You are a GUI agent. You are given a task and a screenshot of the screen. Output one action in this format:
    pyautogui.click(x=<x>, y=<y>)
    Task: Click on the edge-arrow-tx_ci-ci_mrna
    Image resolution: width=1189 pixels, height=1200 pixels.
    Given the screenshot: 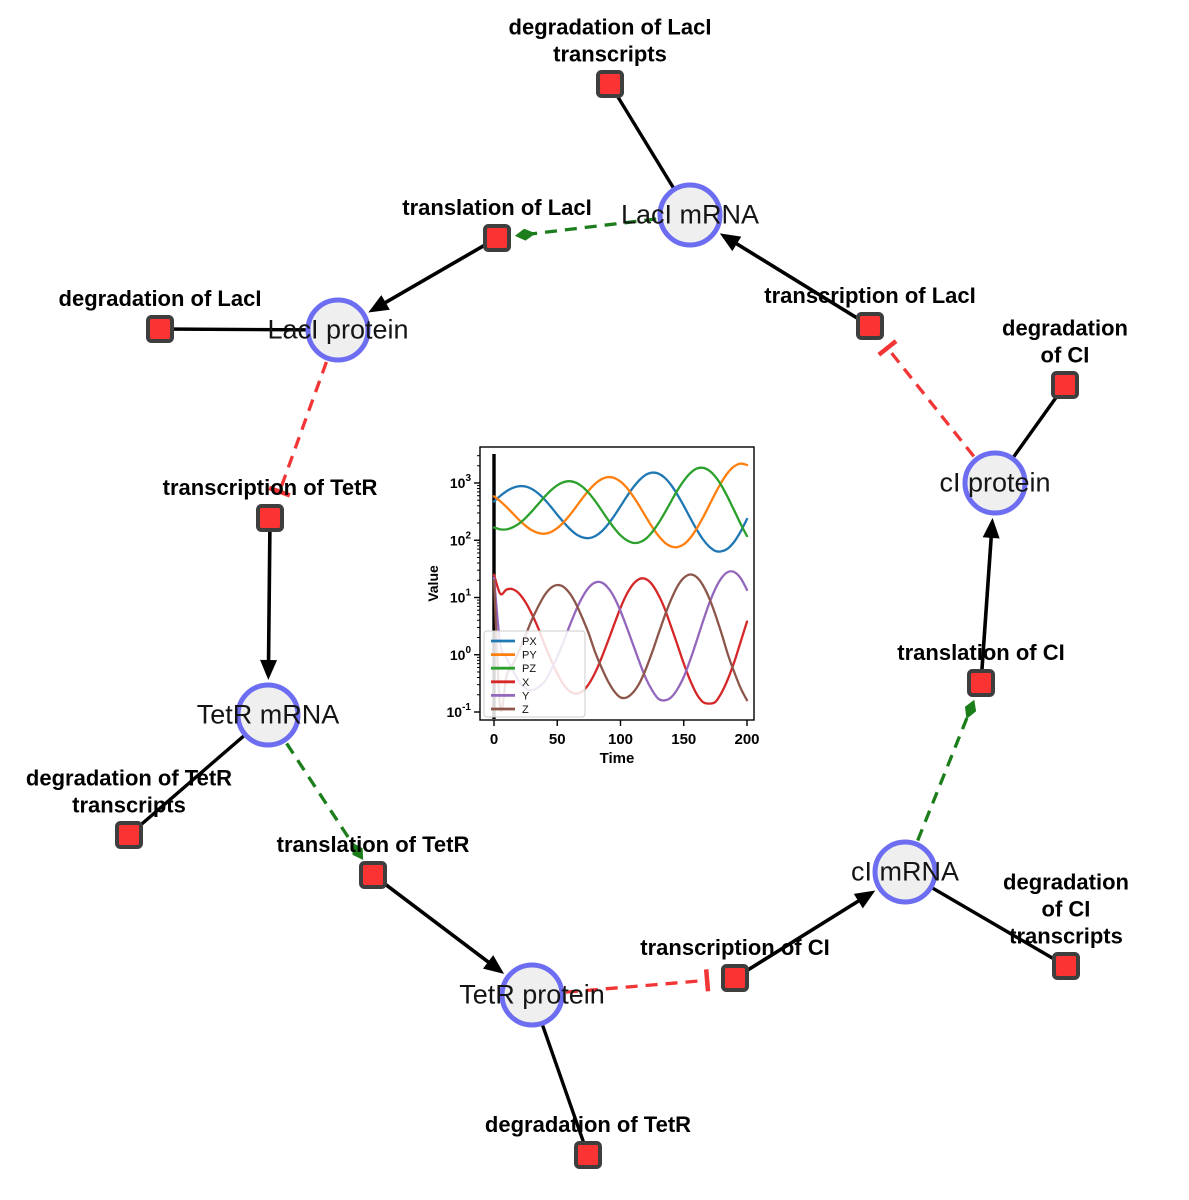 What is the action you would take?
    pyautogui.click(x=805, y=935)
    